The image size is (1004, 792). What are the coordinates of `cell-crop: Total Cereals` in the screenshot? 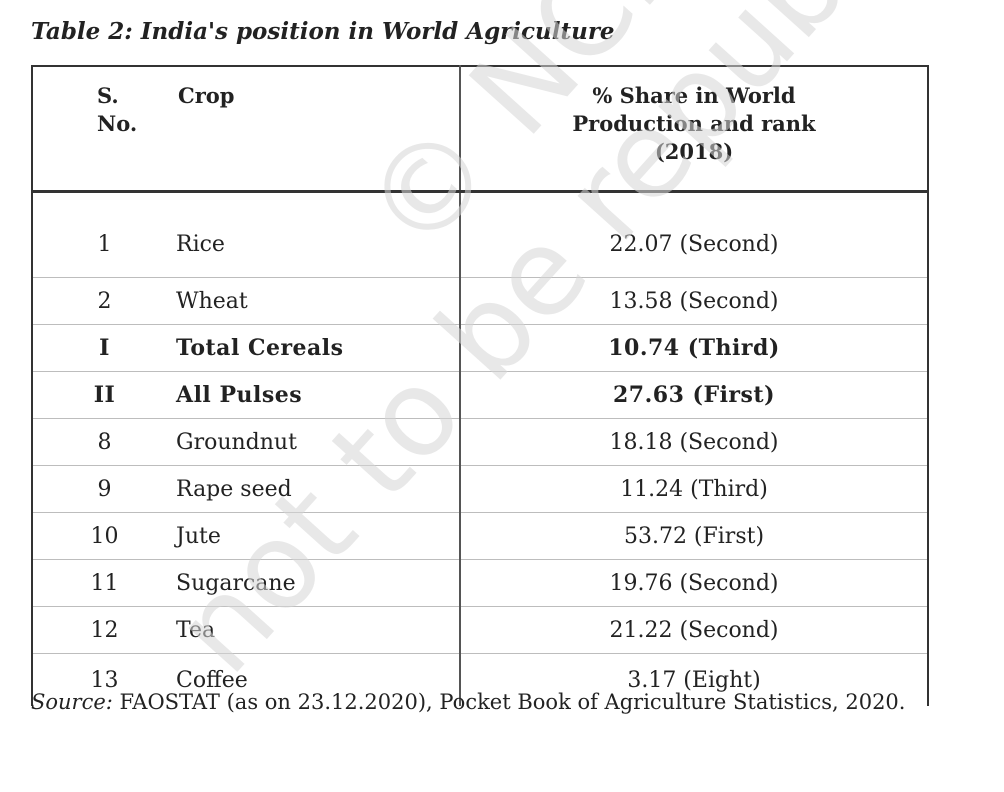 It's located at (318, 348).